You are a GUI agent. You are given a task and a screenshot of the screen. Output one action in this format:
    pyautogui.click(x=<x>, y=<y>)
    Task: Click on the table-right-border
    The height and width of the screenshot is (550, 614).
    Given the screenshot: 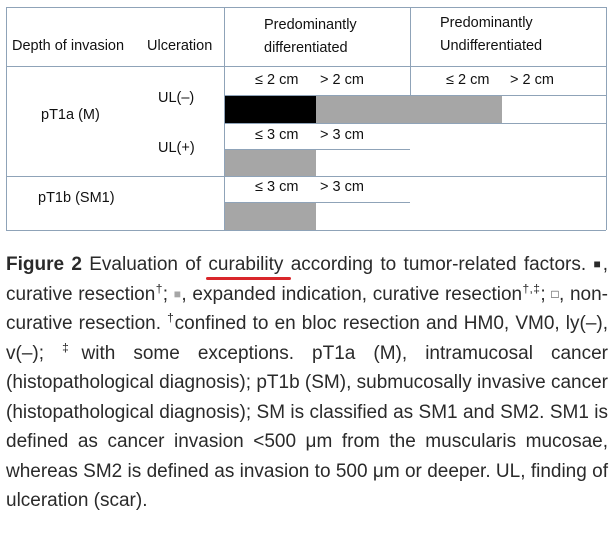 What is the action you would take?
    pyautogui.click(x=606, y=118)
    